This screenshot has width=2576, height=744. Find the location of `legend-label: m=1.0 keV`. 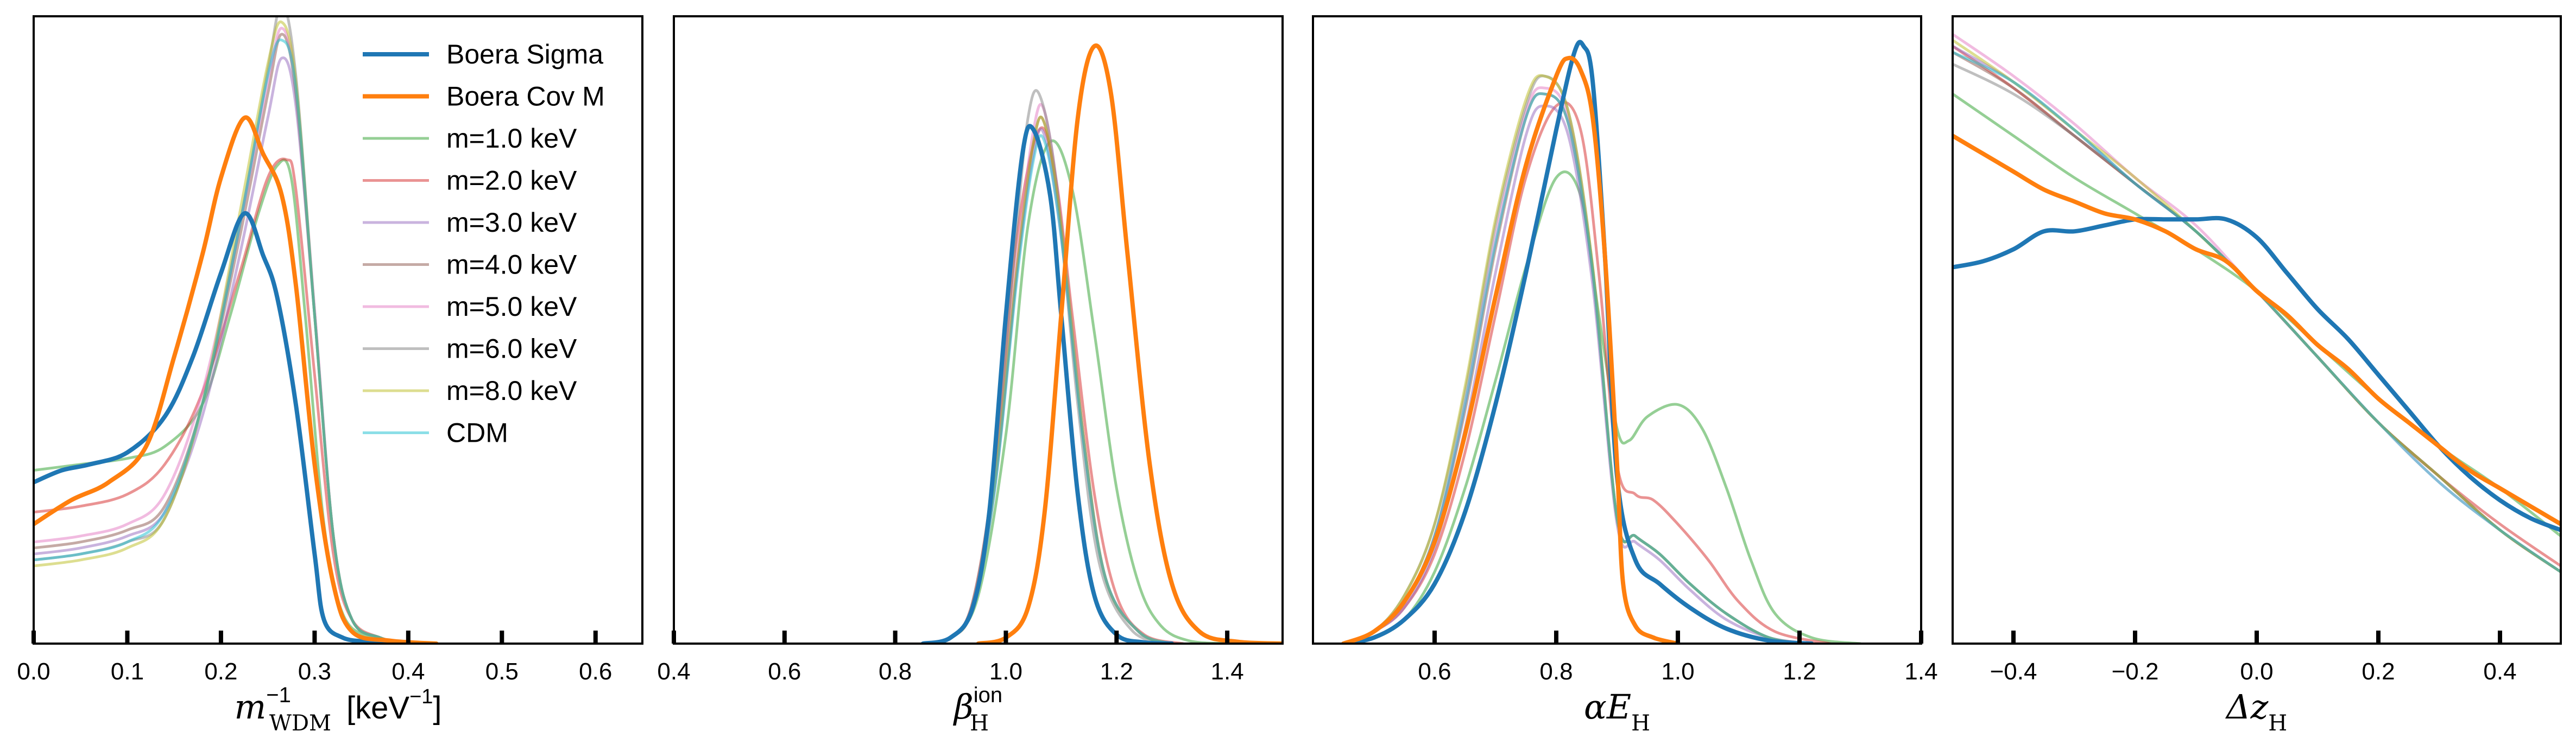

legend-label: m=1.0 keV is located at coordinates (512, 138).